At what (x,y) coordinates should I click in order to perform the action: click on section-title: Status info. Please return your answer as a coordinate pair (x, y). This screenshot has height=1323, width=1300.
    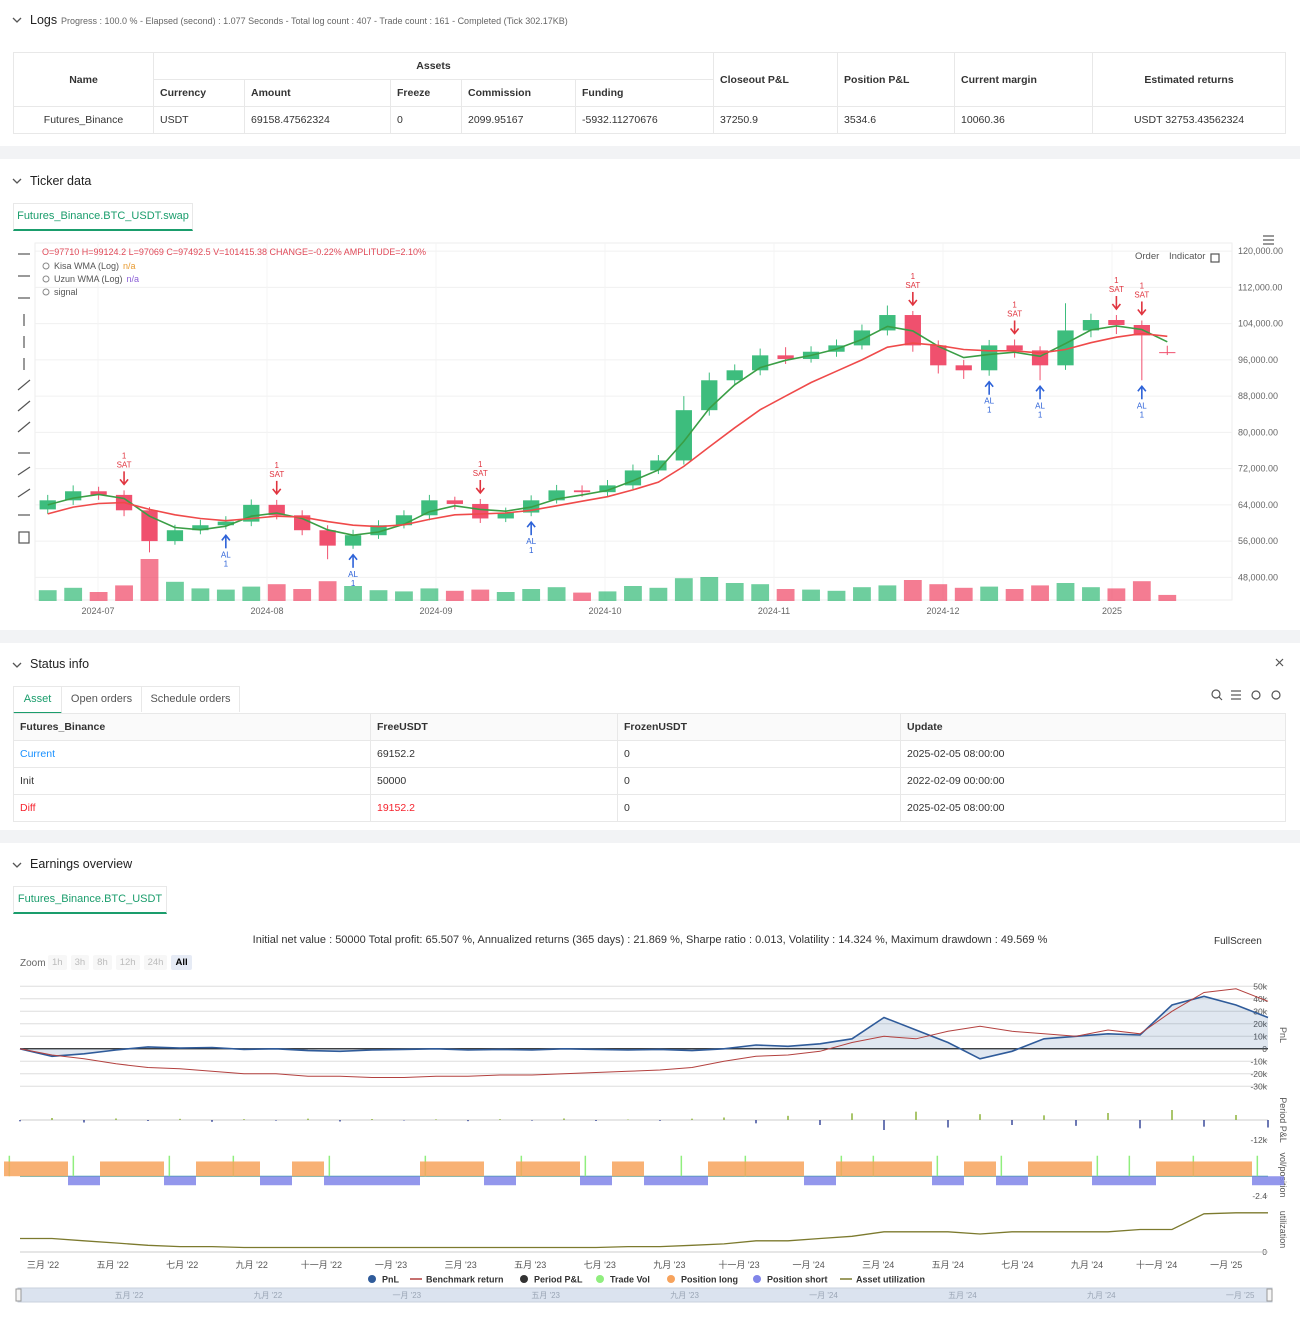
    Looking at the image, I should click on (60, 664).